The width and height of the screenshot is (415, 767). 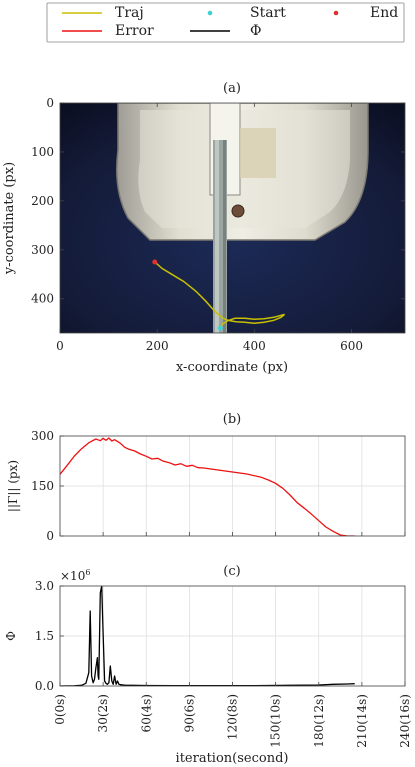 What do you see at coordinates (238, 211) in the screenshot?
I see `screw` at bounding box center [238, 211].